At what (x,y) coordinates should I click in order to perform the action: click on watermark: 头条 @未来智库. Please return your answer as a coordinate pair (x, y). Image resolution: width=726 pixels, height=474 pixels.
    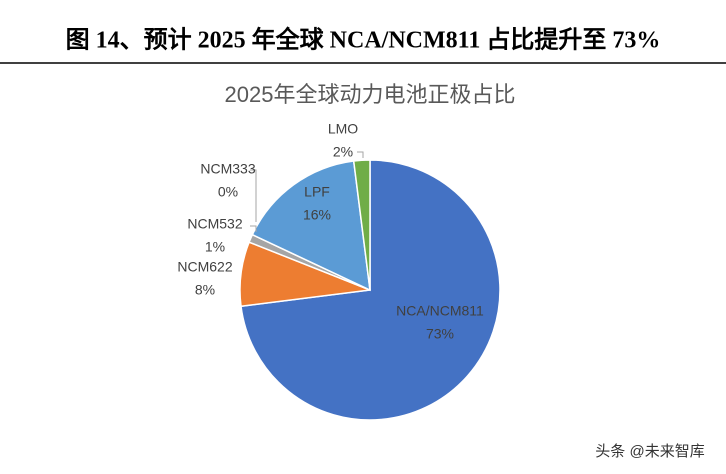
    Looking at the image, I should click on (649, 451).